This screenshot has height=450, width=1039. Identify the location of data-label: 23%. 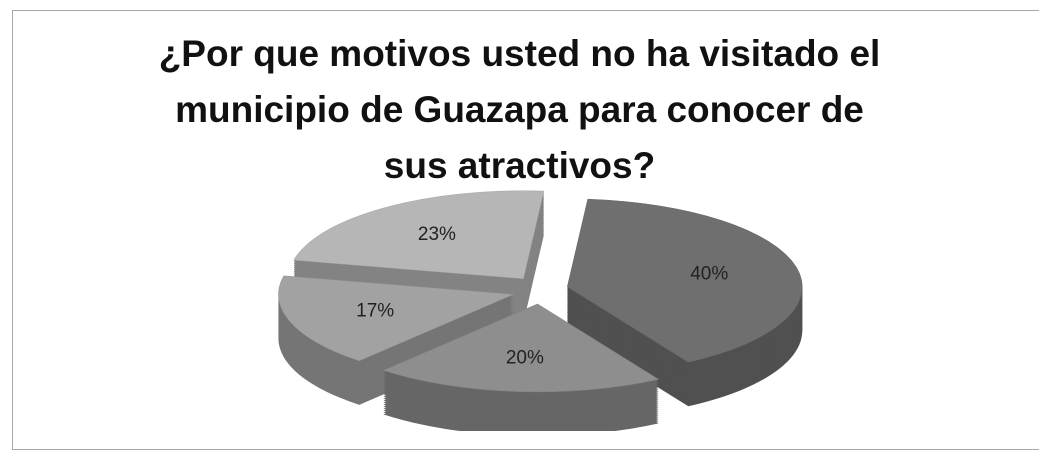
(437, 234).